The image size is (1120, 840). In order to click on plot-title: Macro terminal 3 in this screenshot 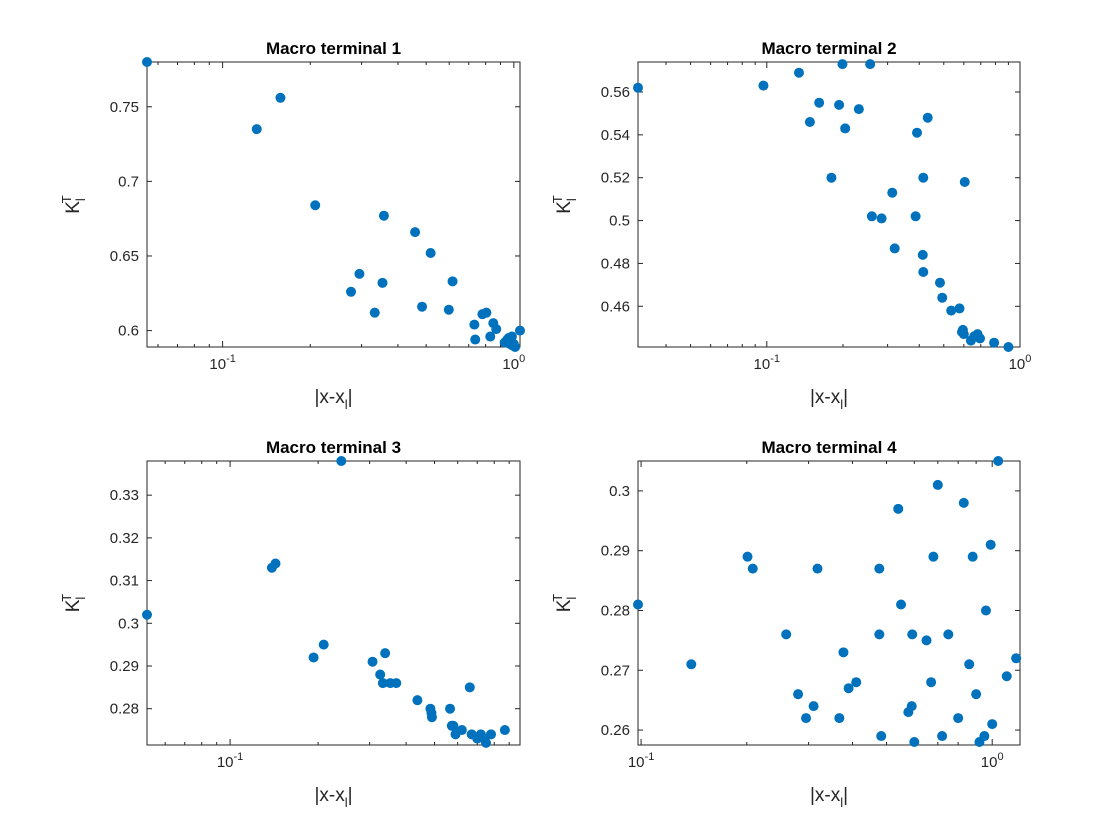, I will do `click(333, 447)`.